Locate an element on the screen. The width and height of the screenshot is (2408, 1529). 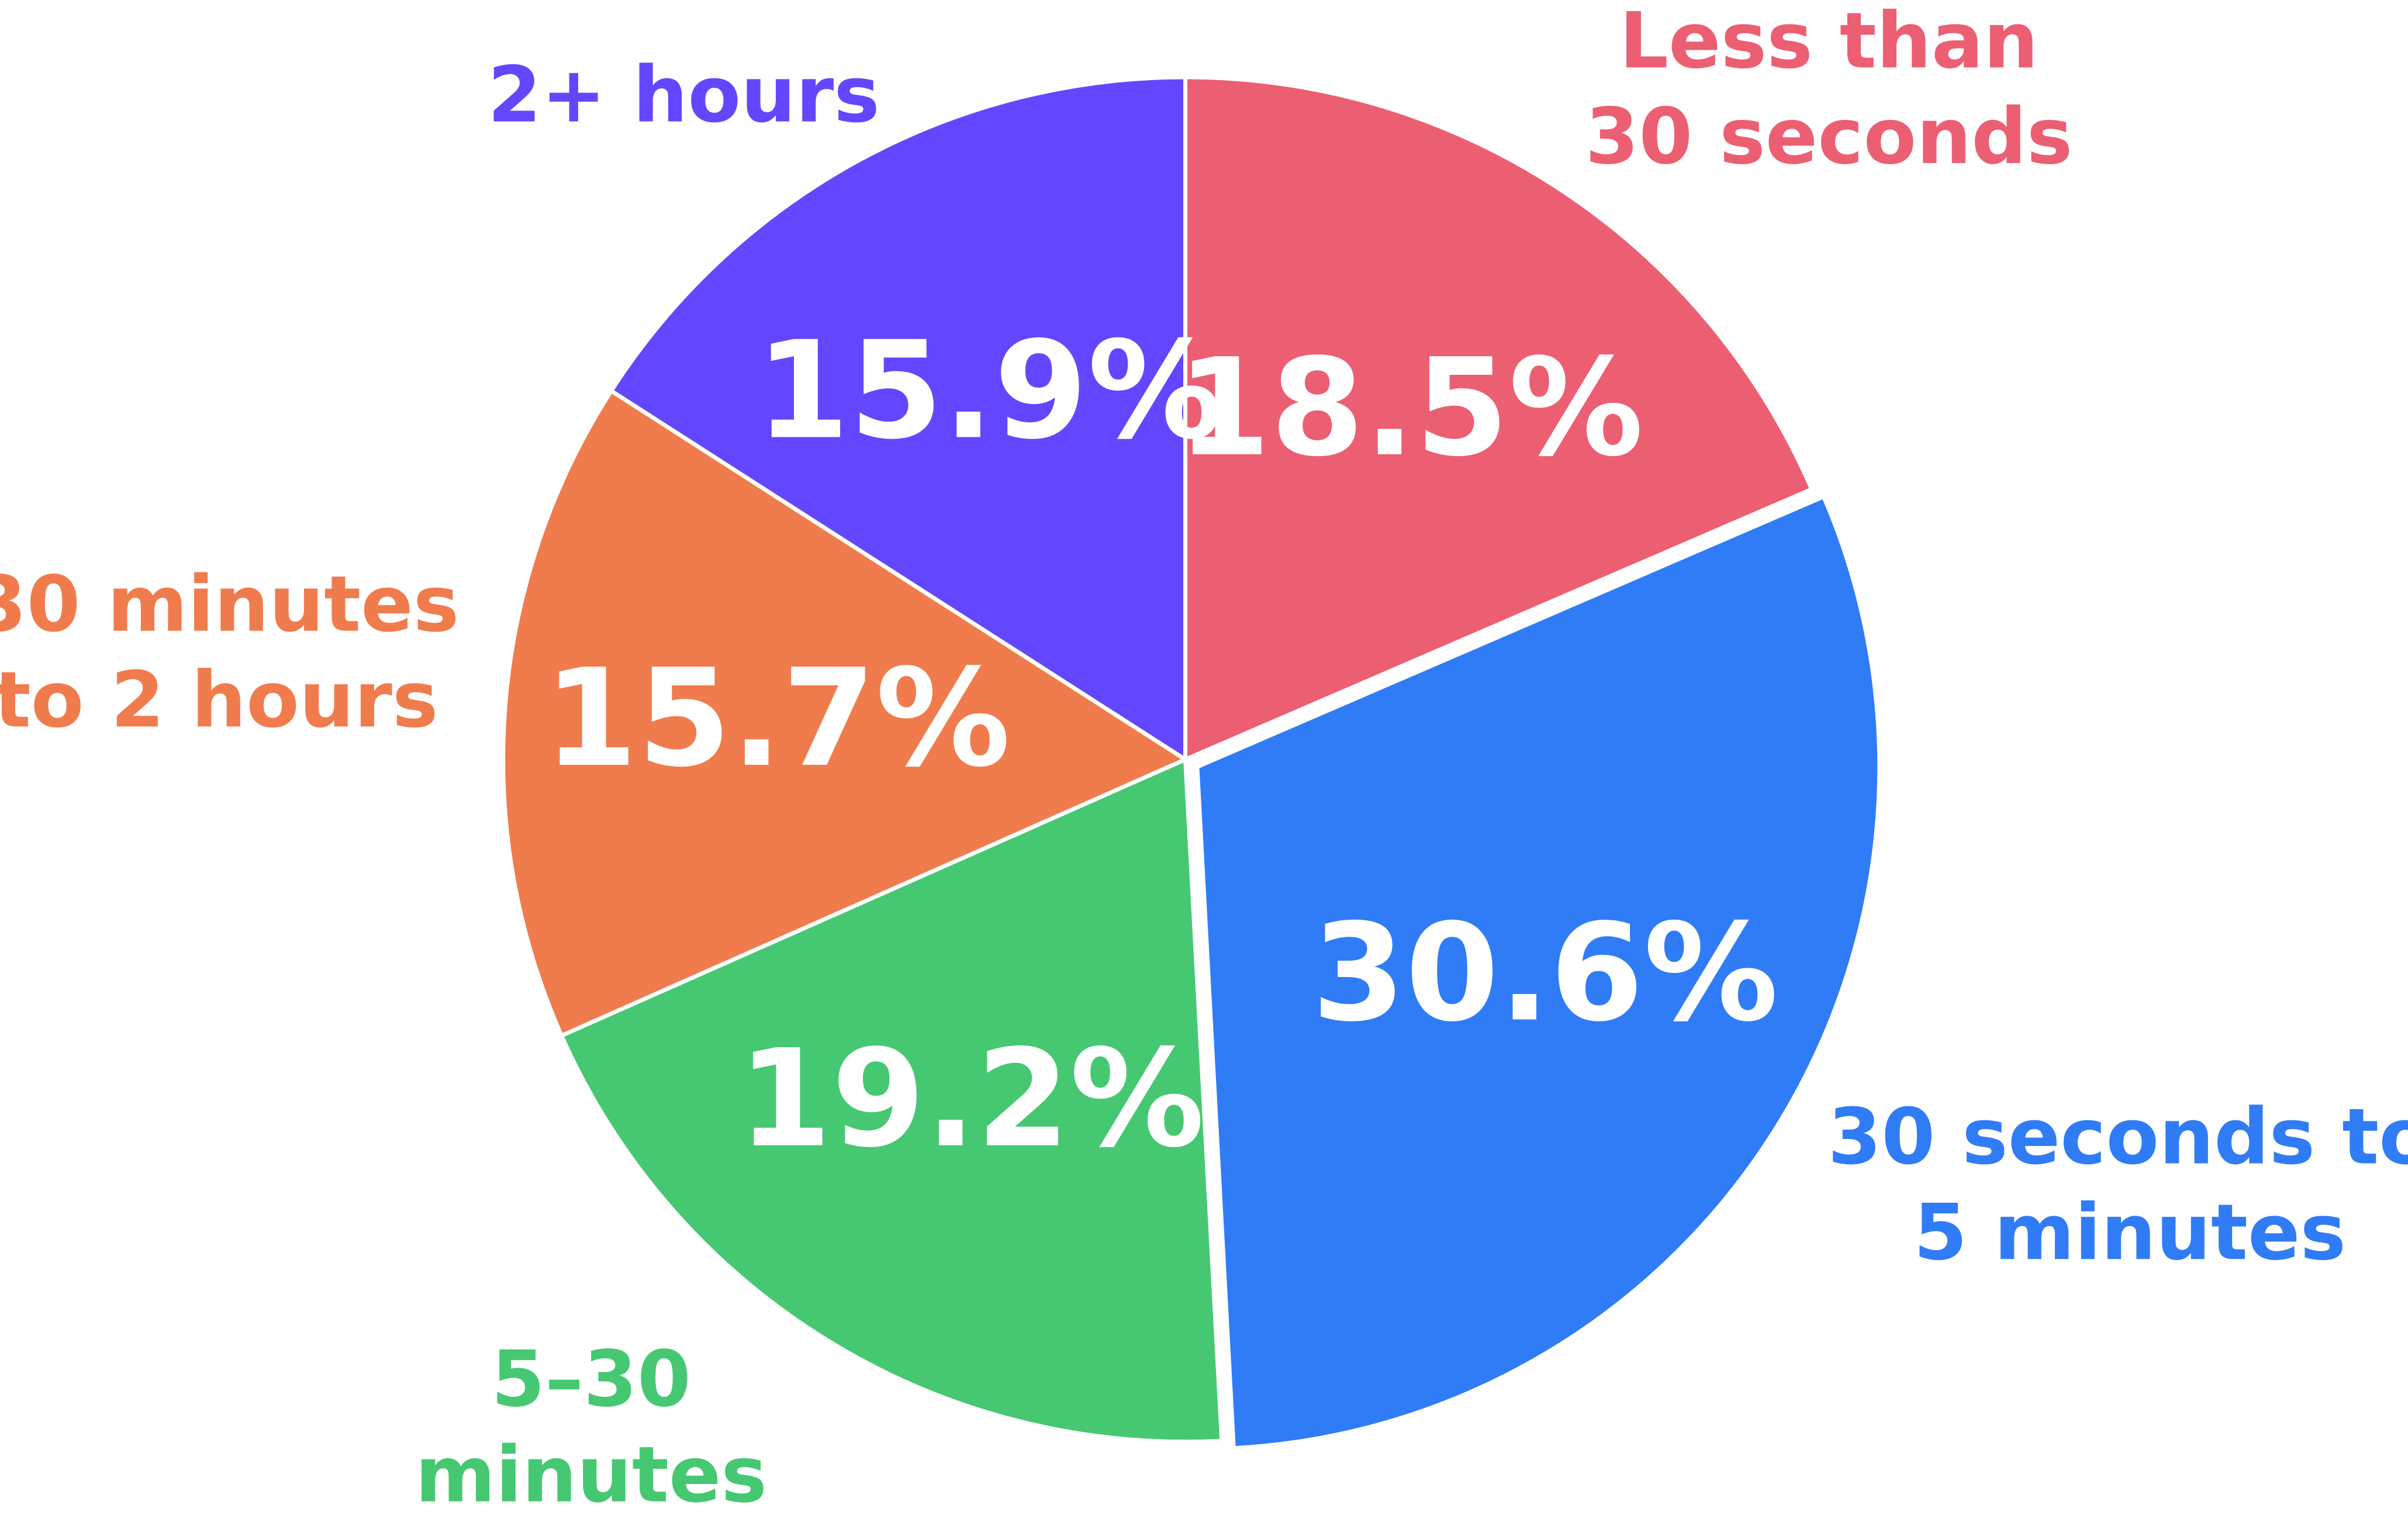
value-label: 19.2% is located at coordinates (971, 1099).